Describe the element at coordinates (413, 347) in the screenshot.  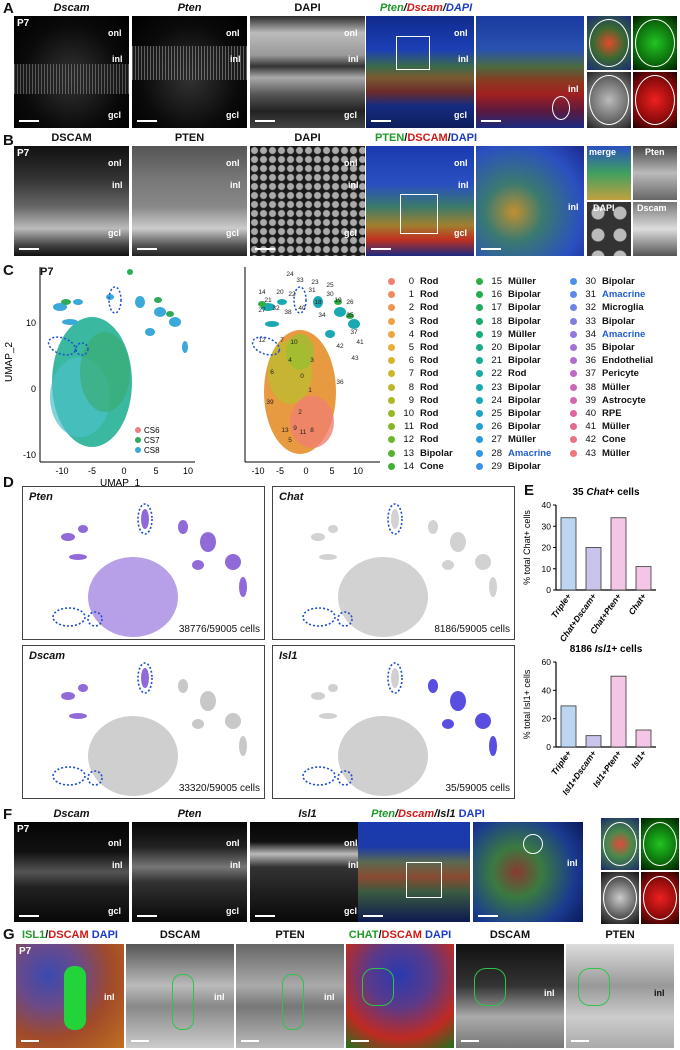
I see `cluster-legend-item: 5 Rod` at that location.